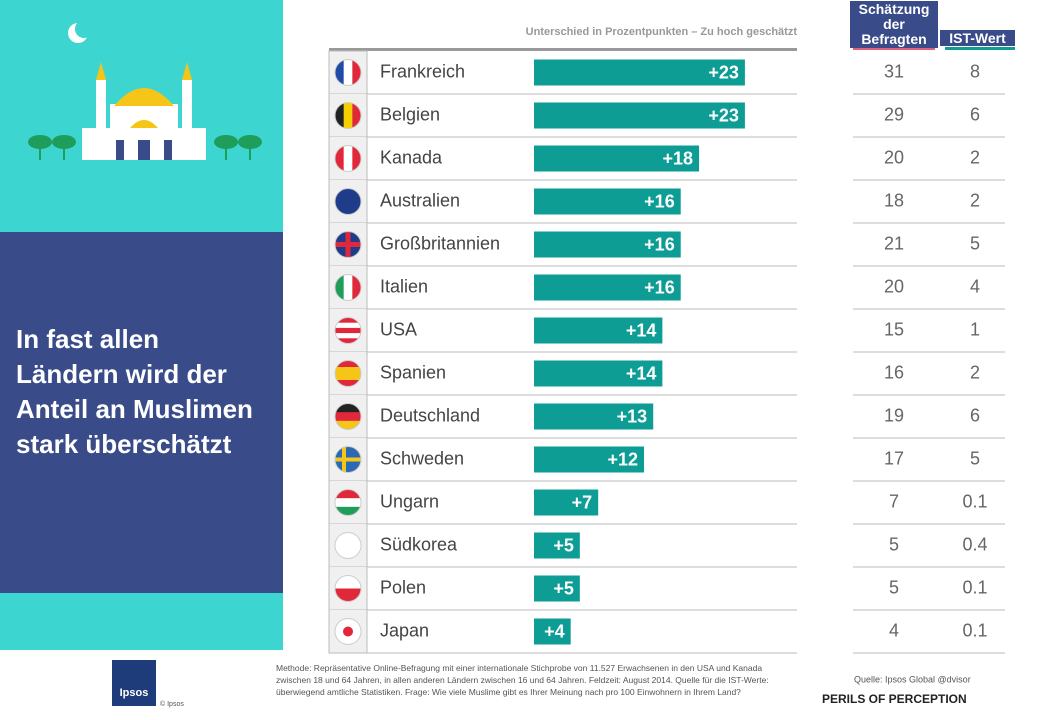 This screenshot has width=1040, height=720. What do you see at coordinates (977, 38) in the screenshot?
I see `column-header: IST-Wert` at bounding box center [977, 38].